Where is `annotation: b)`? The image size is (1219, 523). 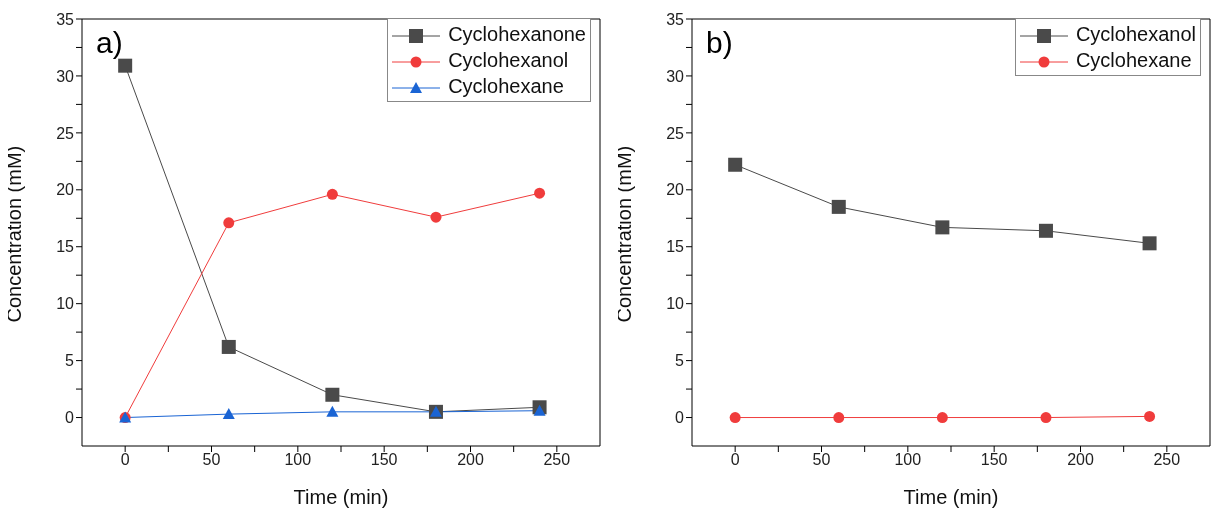
annotation: b) is located at coordinates (719, 43).